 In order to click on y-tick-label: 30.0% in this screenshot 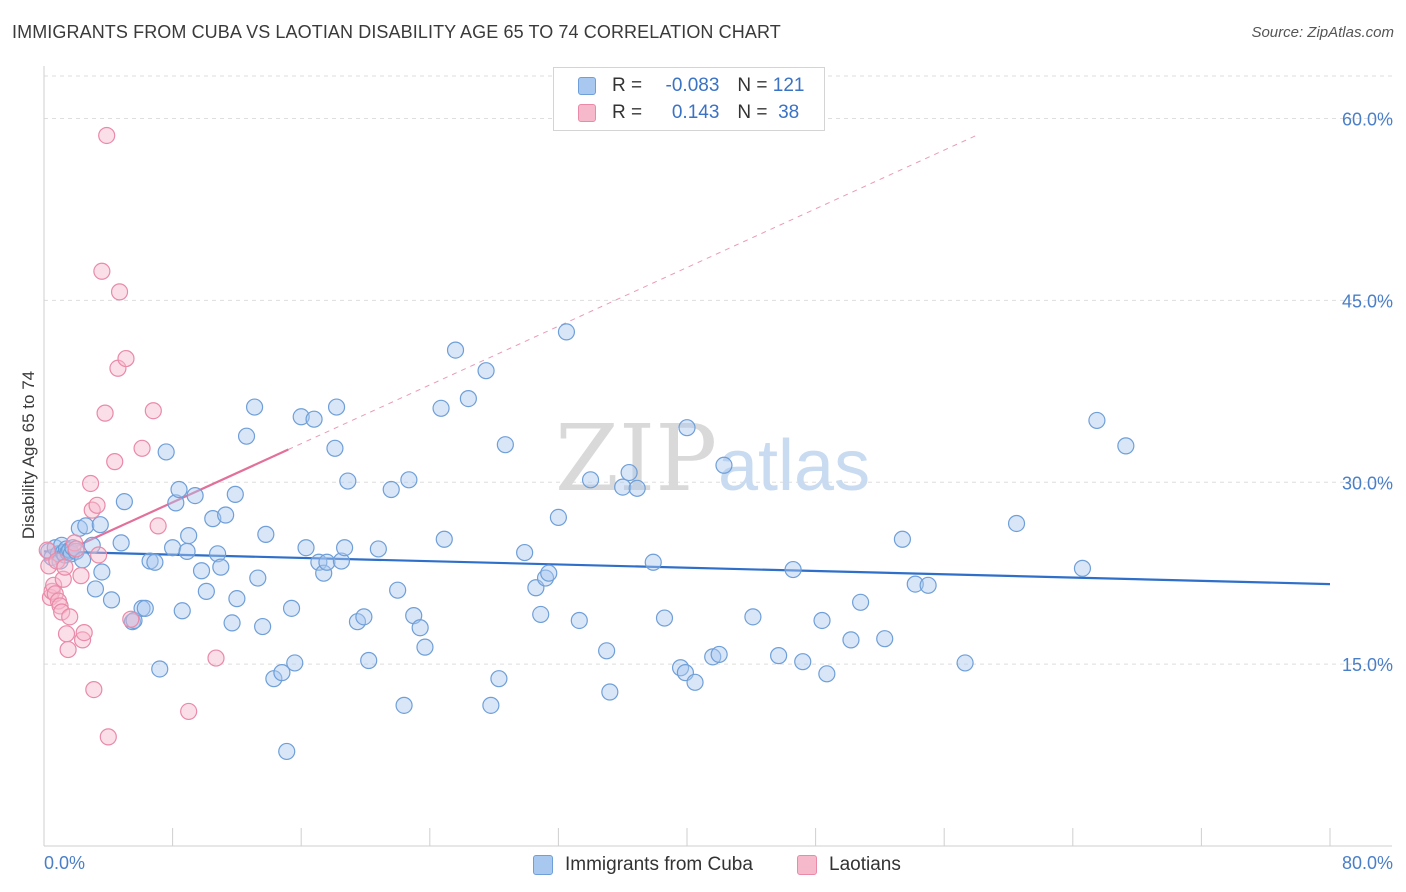, I will do `click(1367, 483)`.